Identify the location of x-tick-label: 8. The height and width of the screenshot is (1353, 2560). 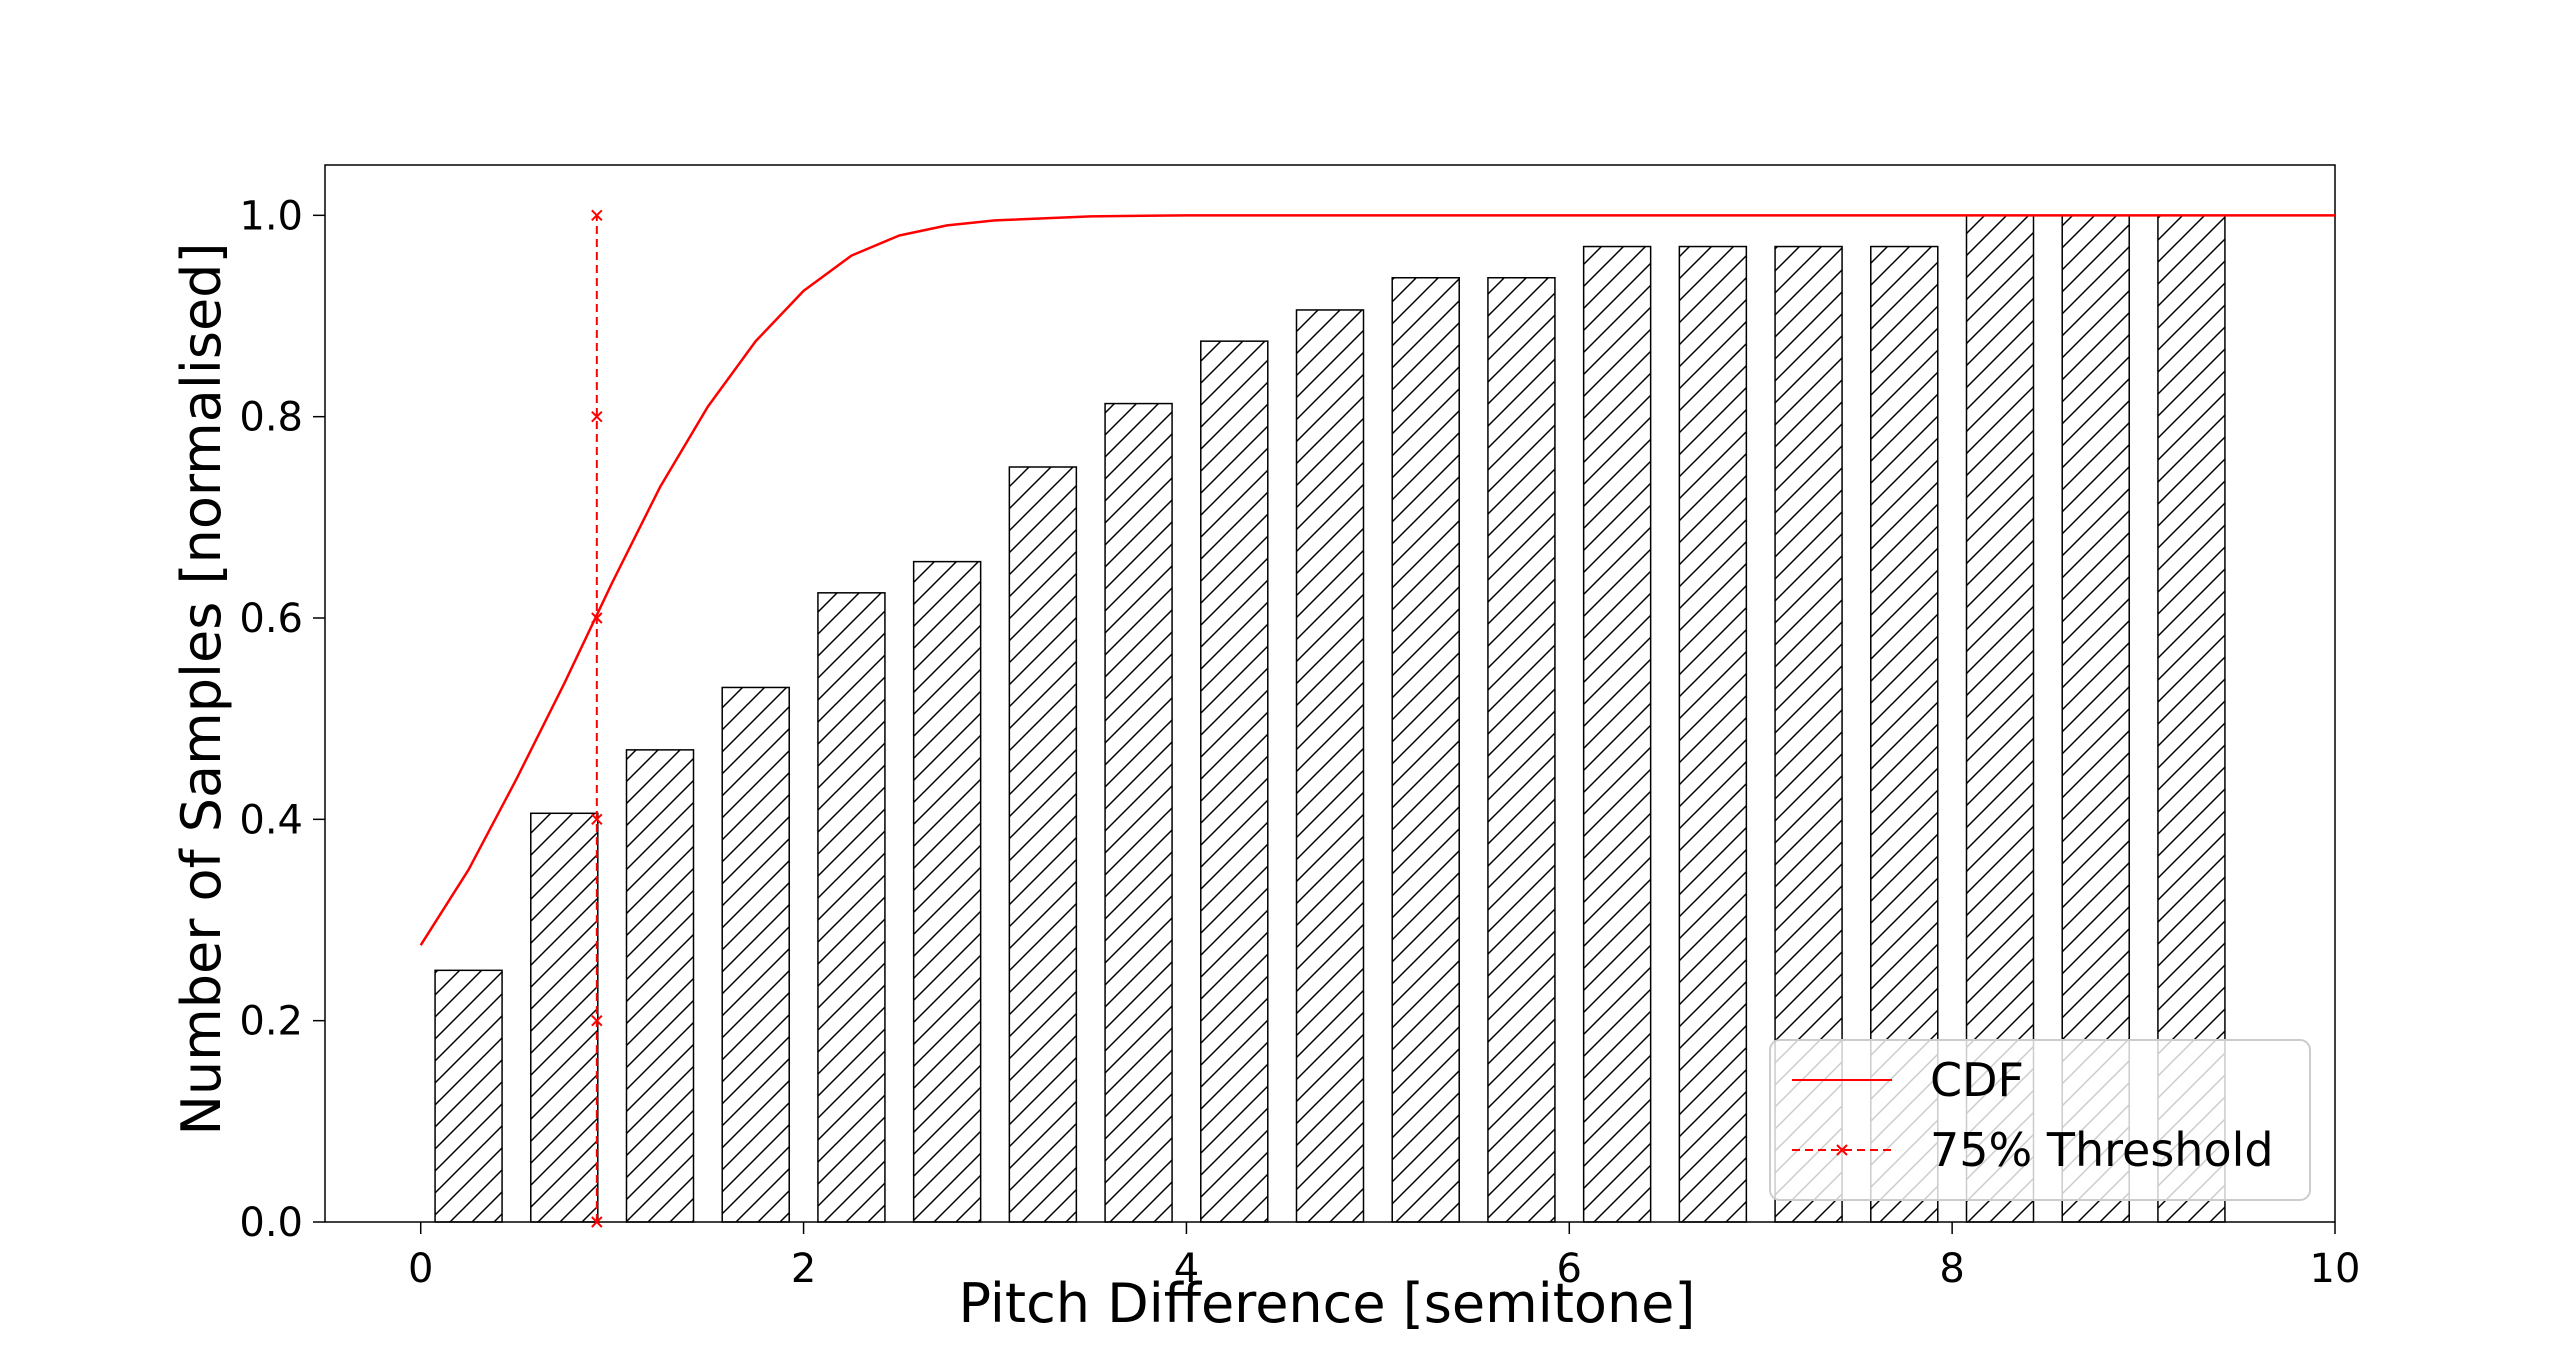
(1951, 1269).